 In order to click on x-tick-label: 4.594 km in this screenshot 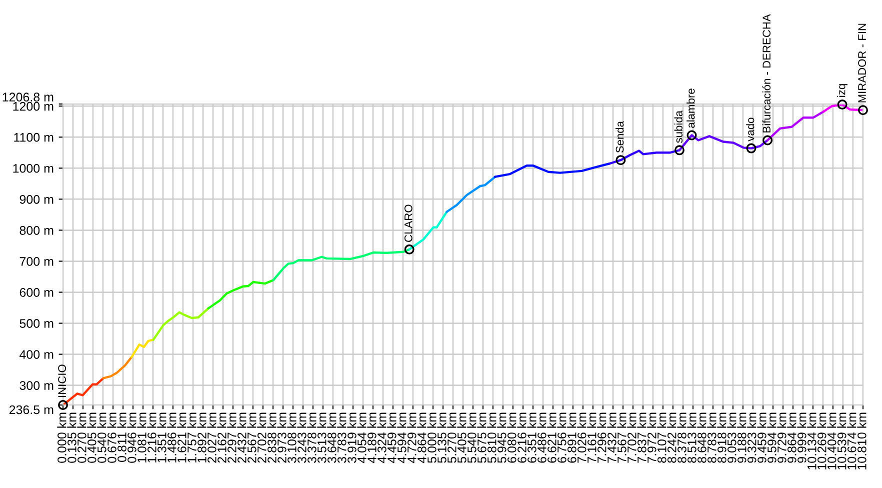, I will do `click(401, 438)`.